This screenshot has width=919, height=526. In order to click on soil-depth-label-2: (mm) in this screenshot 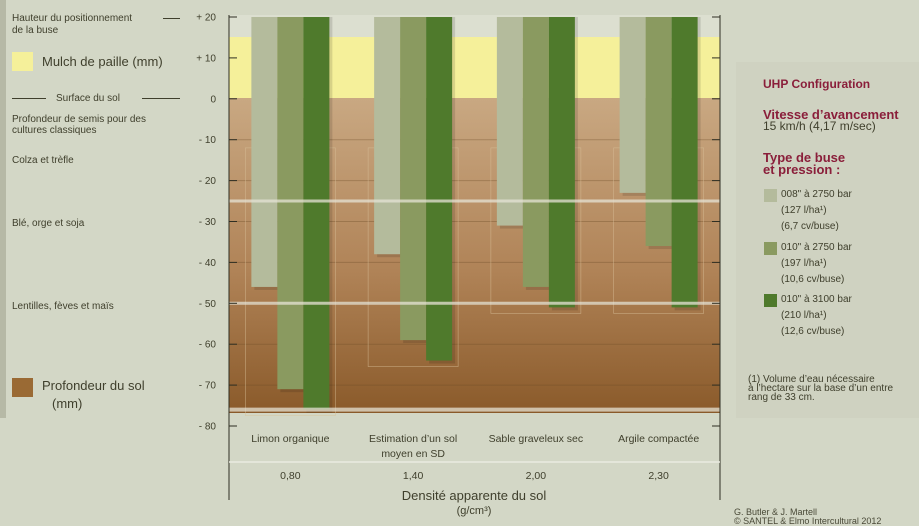, I will do `click(67, 403)`.